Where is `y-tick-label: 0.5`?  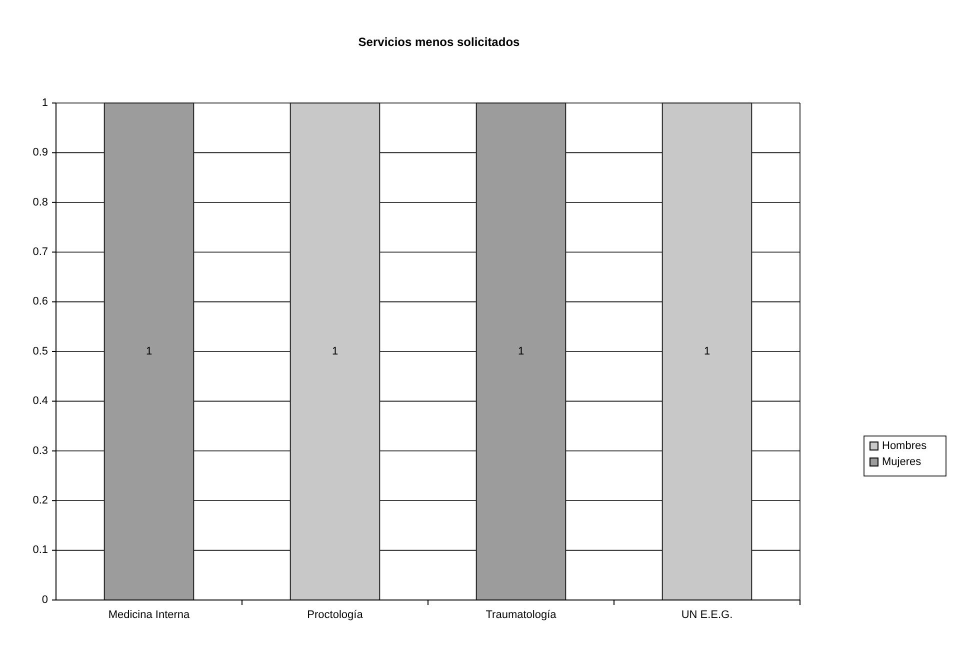 y-tick-label: 0.5 is located at coordinates (40, 351).